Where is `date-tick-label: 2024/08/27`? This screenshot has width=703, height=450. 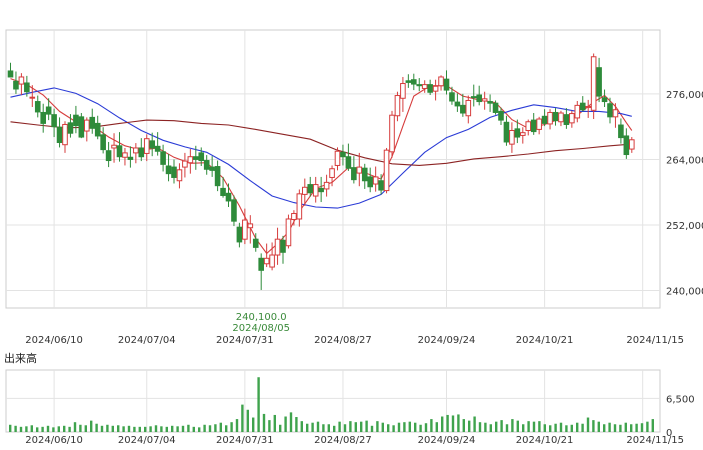
date-tick-label: 2024/08/27 is located at coordinates (343, 340).